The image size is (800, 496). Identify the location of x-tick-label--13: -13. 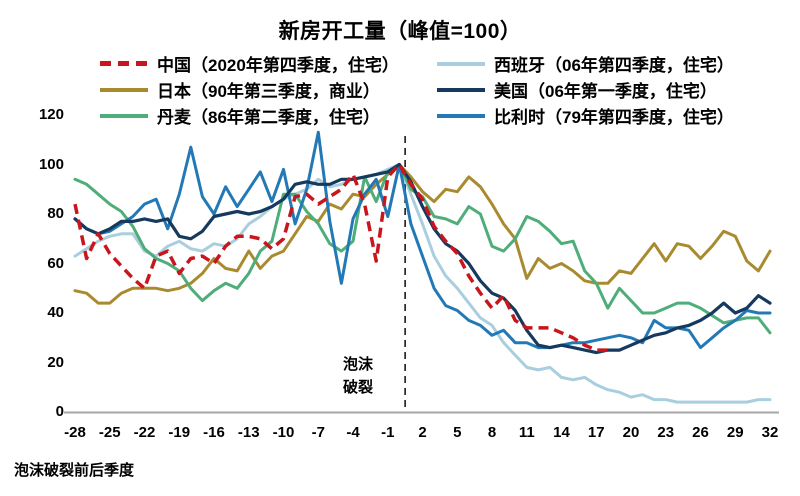
(248, 432).